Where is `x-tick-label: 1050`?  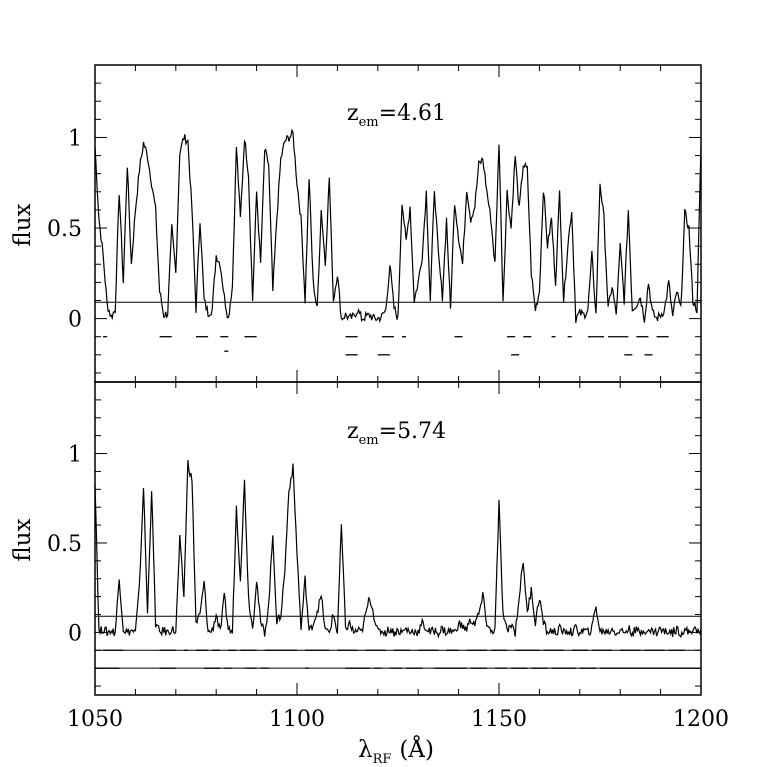 x-tick-label: 1050 is located at coordinates (95, 719).